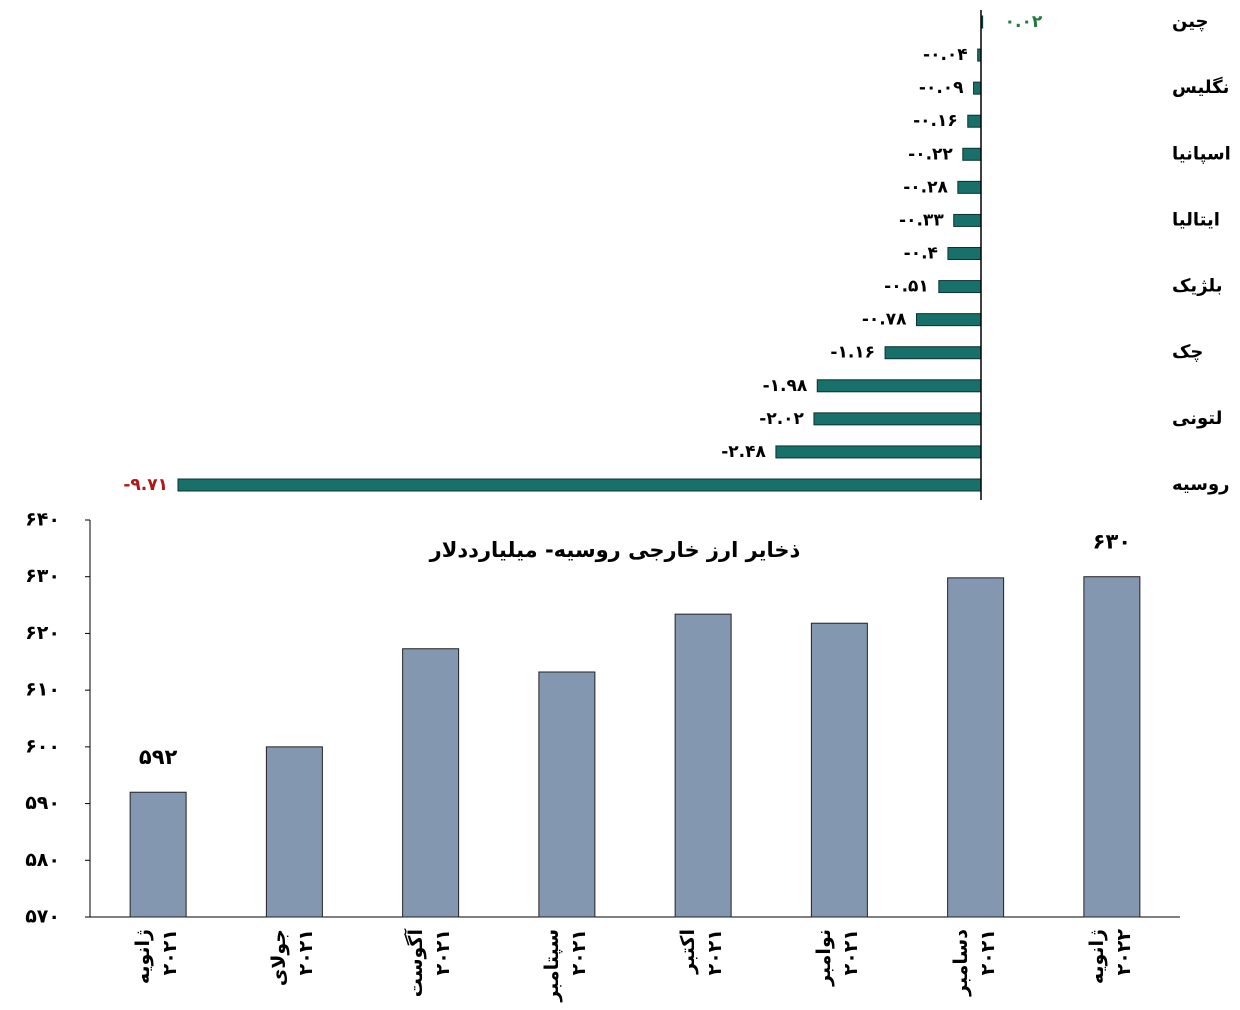 This screenshot has width=1240, height=1010. Describe the element at coordinates (1196, 219) in the screenshot. I see `category-label: ایتالیا` at that location.